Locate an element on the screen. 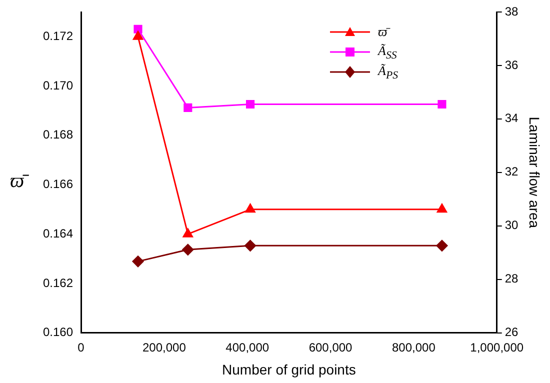  x-tick-label: 1,000,000 is located at coordinates (497, 347).